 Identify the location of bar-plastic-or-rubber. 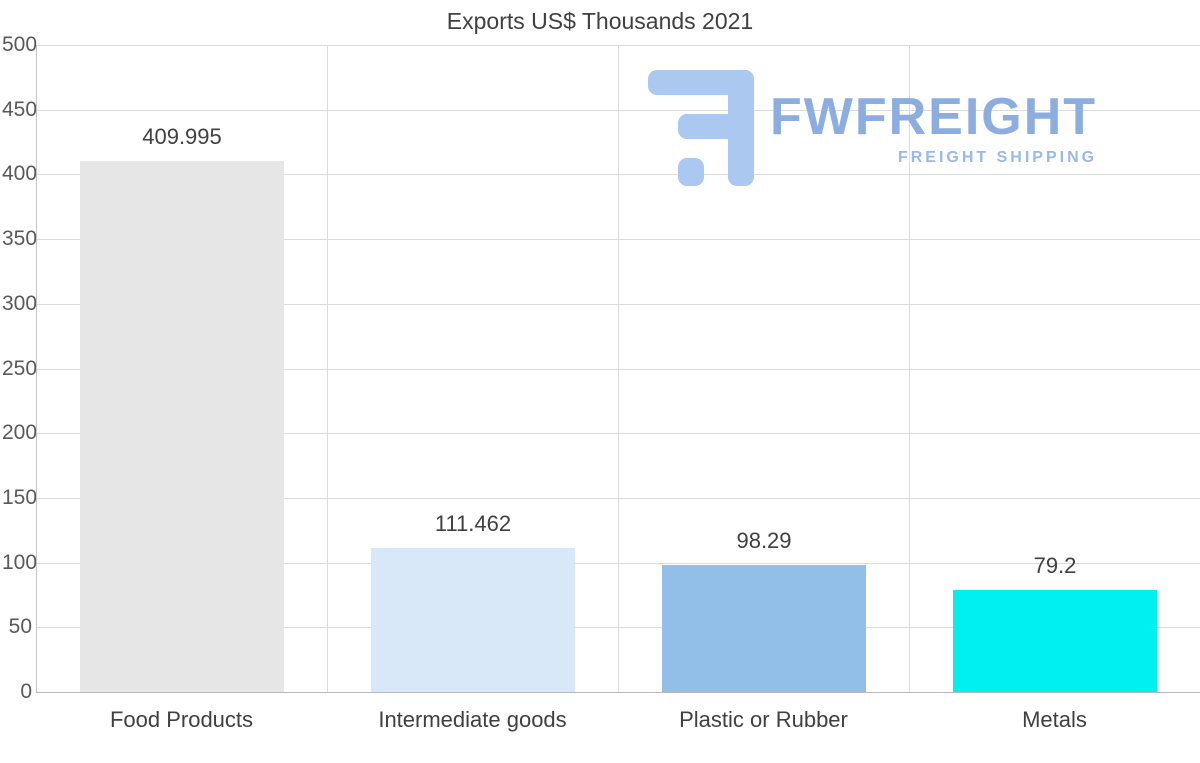
(764, 628).